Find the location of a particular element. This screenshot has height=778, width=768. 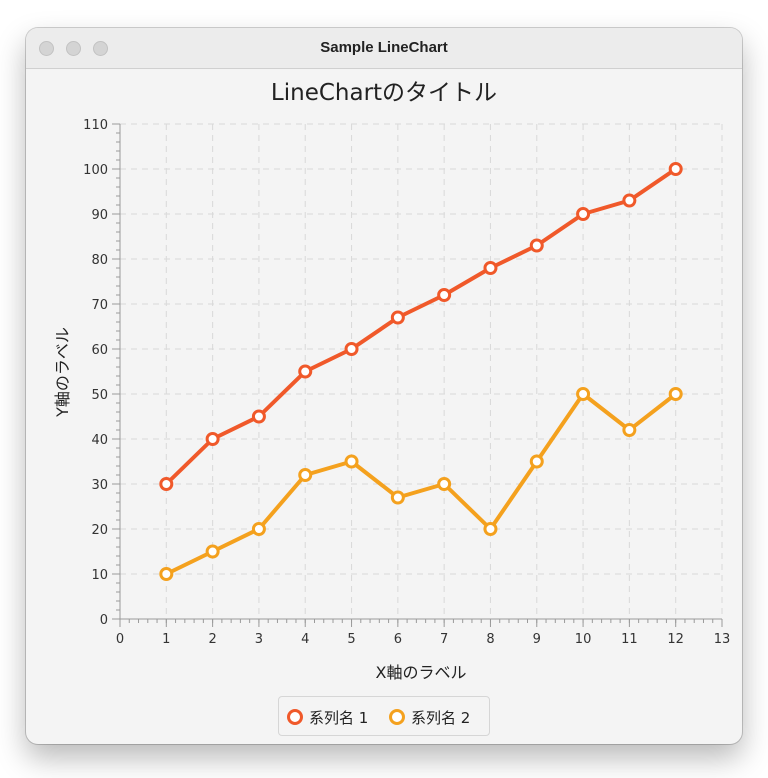

y-tick-label: 50 is located at coordinates (99, 395).